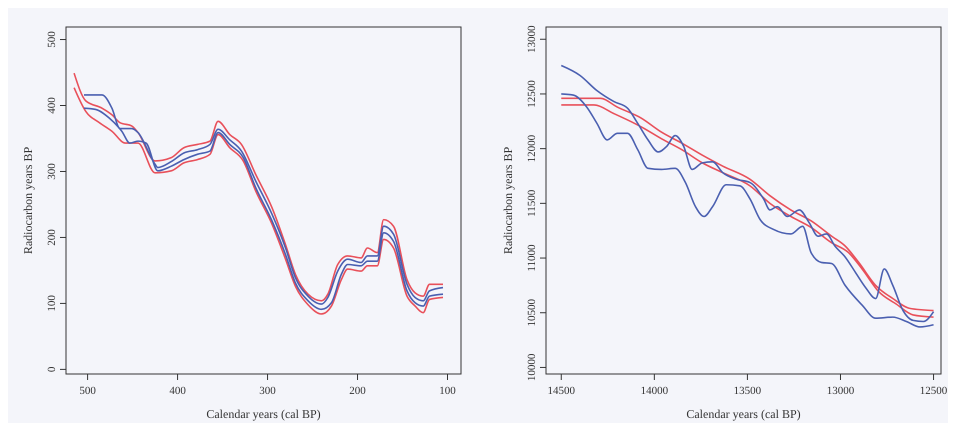  What do you see at coordinates (52, 369) in the screenshot?
I see `y-tick-label: 0` at bounding box center [52, 369].